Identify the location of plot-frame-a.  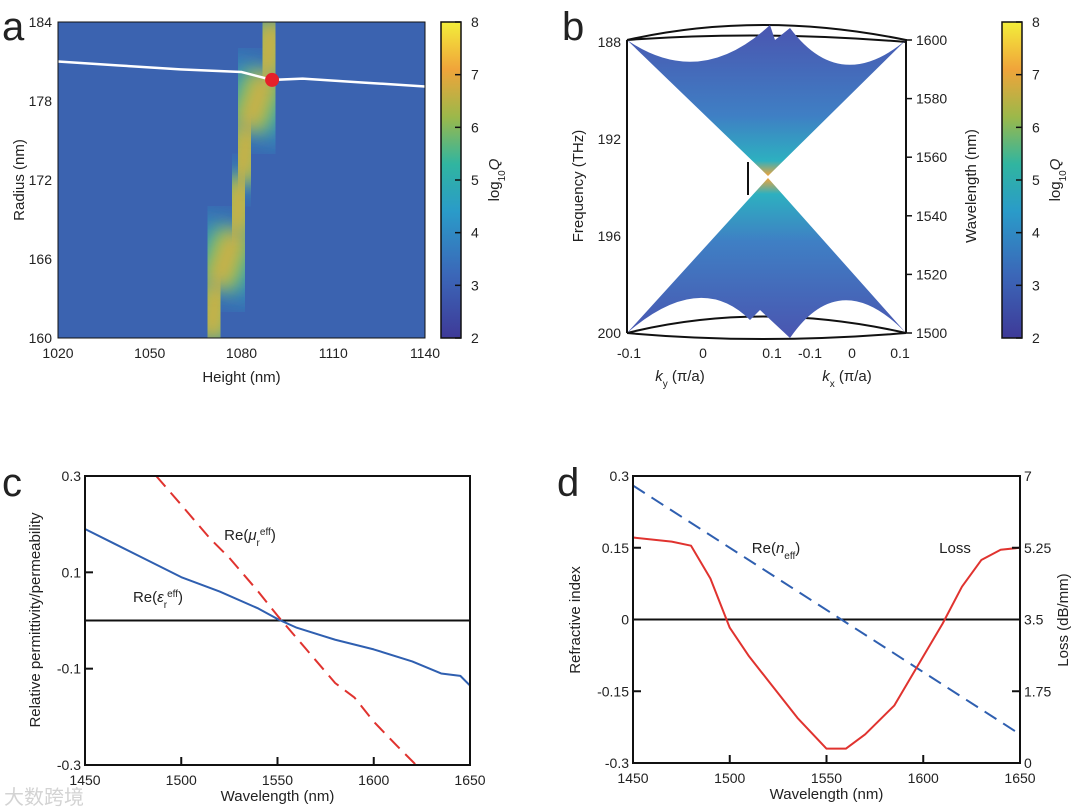
(241, 180).